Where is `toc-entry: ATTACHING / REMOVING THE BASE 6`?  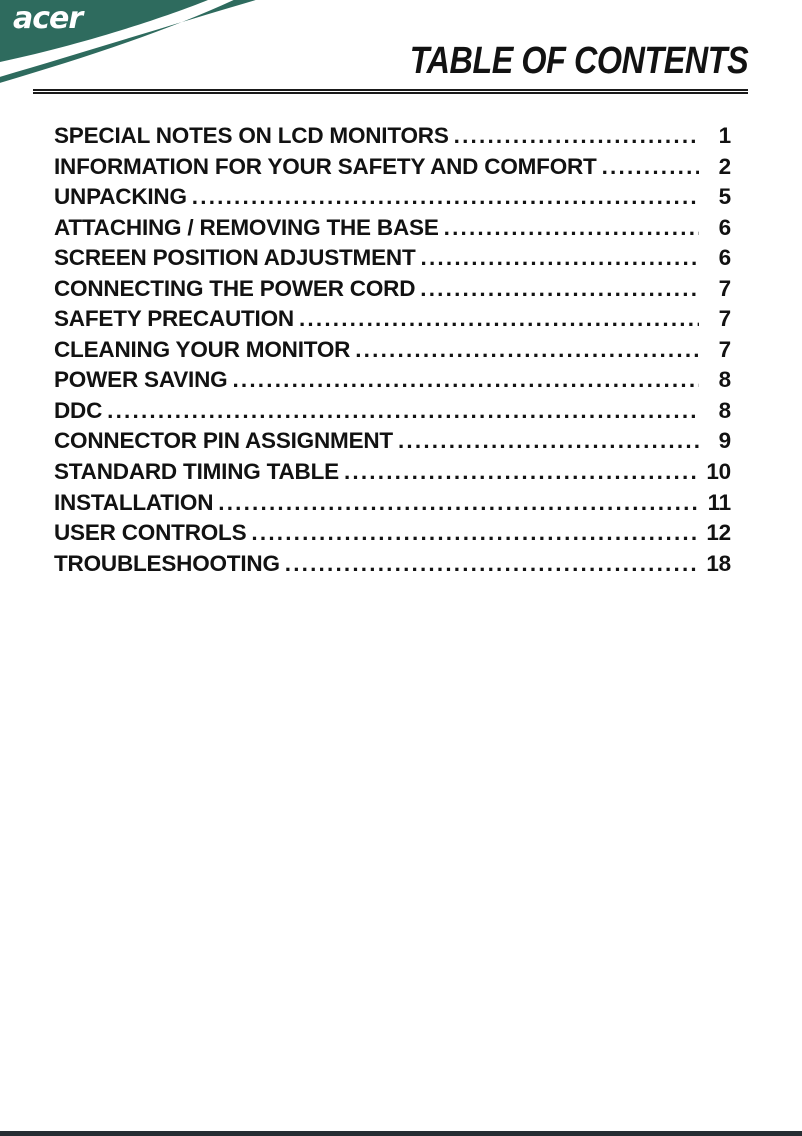
toc-entry: ATTACHING / REMOVING THE BASE 6 is located at coordinates (392, 228).